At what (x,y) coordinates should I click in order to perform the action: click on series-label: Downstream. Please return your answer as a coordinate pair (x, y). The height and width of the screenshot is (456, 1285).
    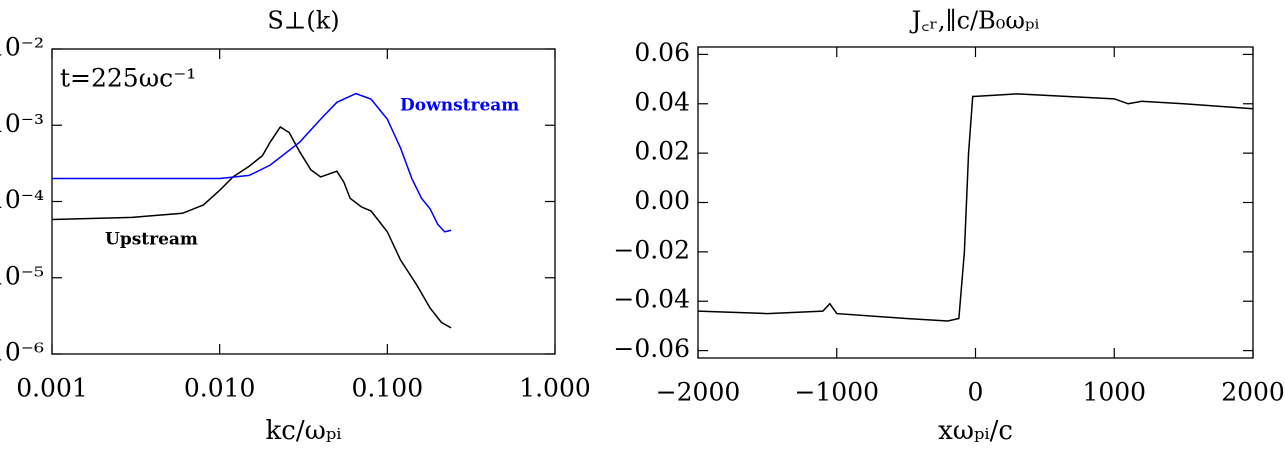
    Looking at the image, I should click on (459, 106).